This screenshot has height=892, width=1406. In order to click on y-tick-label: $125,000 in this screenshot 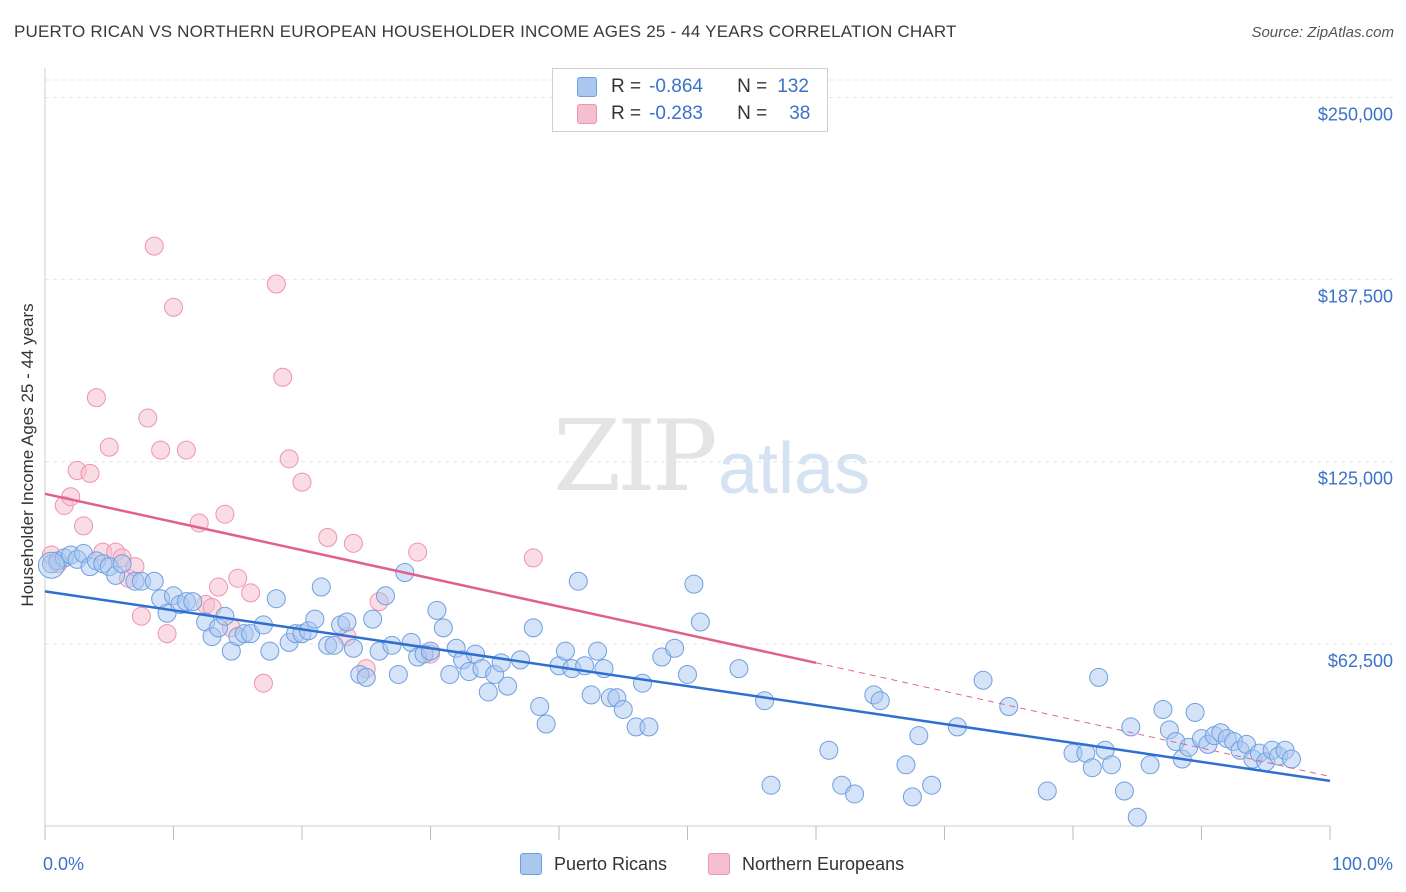, I will do `click(1355, 479)`.